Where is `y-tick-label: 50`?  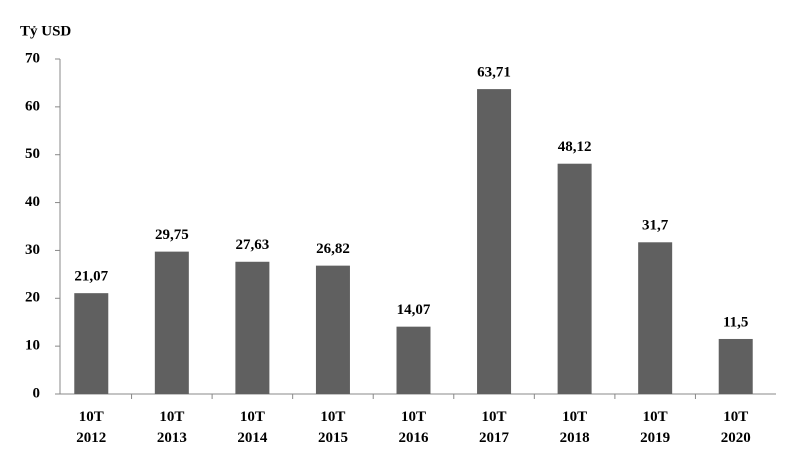 y-tick-label: 50 is located at coordinates (32, 154).